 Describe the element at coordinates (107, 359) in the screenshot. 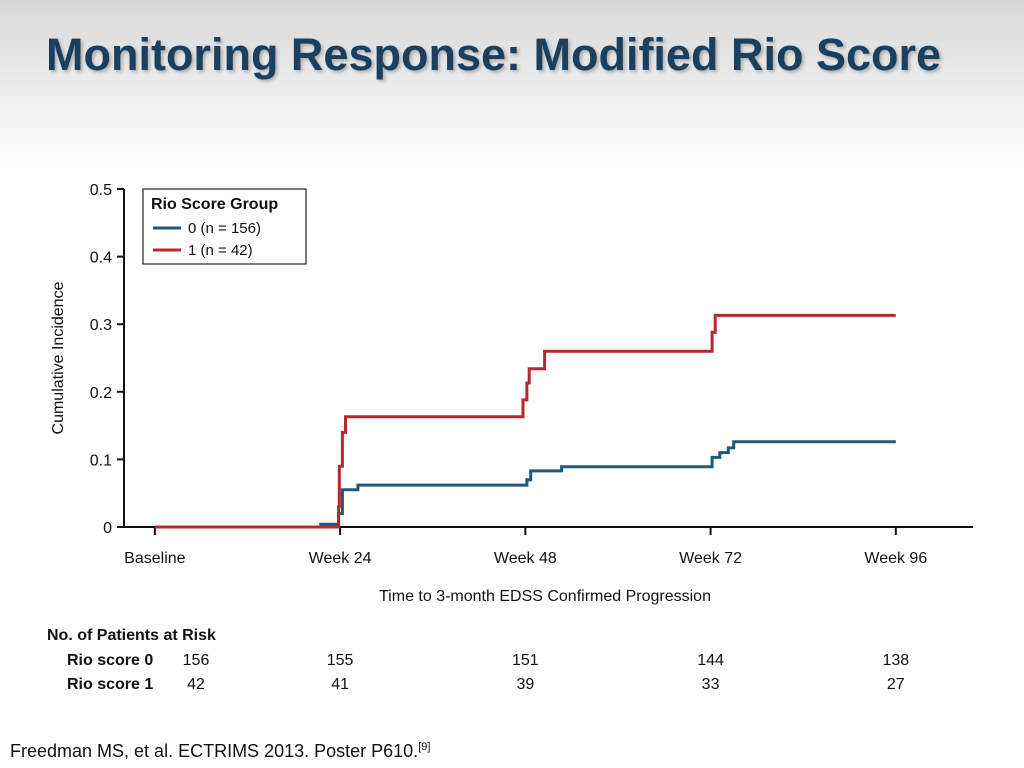

I see `y-axis: 0 0.1 0.2 0.3 0.4 0.5` at that location.